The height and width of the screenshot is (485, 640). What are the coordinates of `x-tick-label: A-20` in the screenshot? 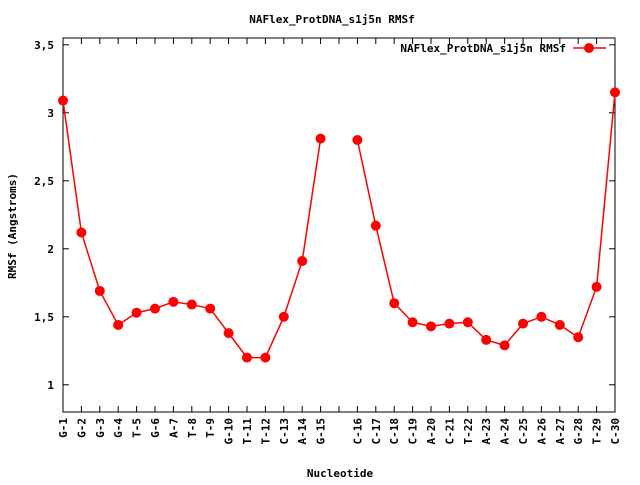 It's located at (431, 431).